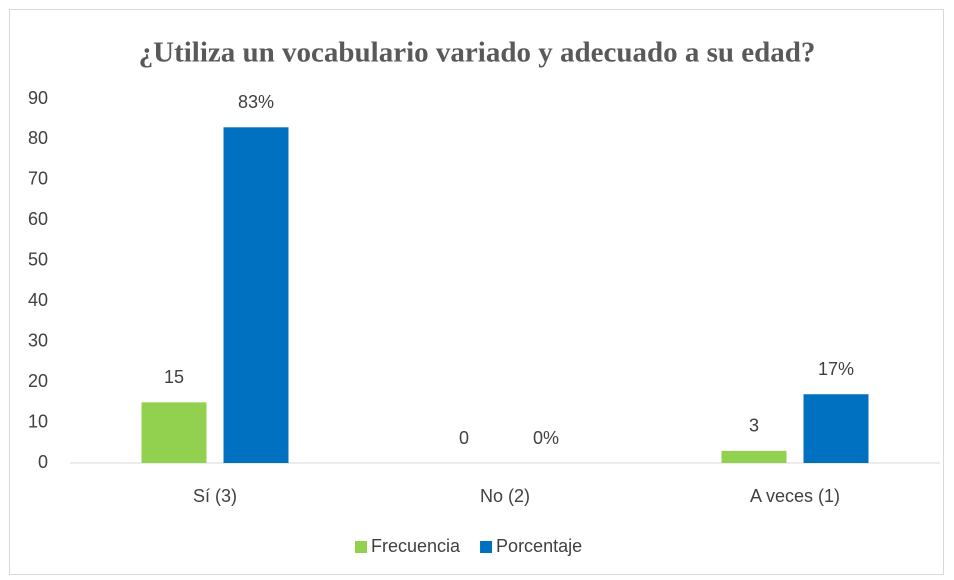 The width and height of the screenshot is (954, 580). I want to click on legend-label: Frecuencia, so click(416, 546).